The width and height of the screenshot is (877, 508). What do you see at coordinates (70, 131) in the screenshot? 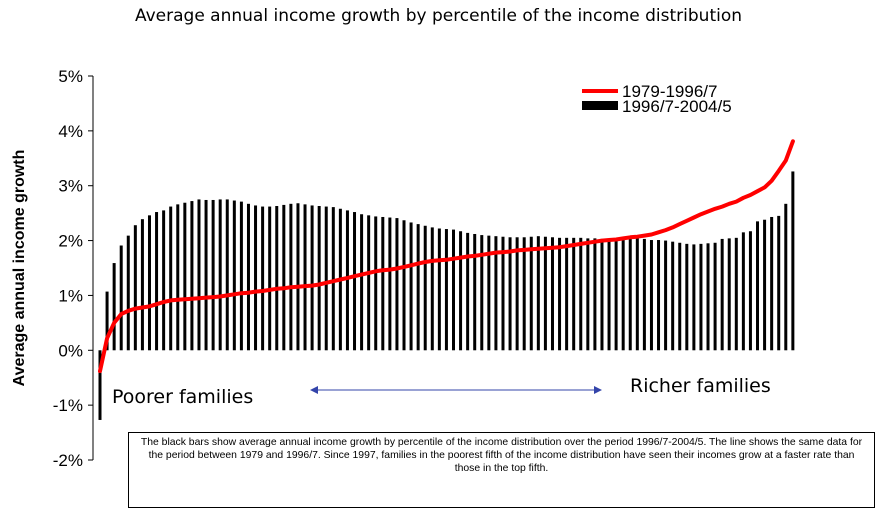
I see `y-tick-label: 4%` at bounding box center [70, 131].